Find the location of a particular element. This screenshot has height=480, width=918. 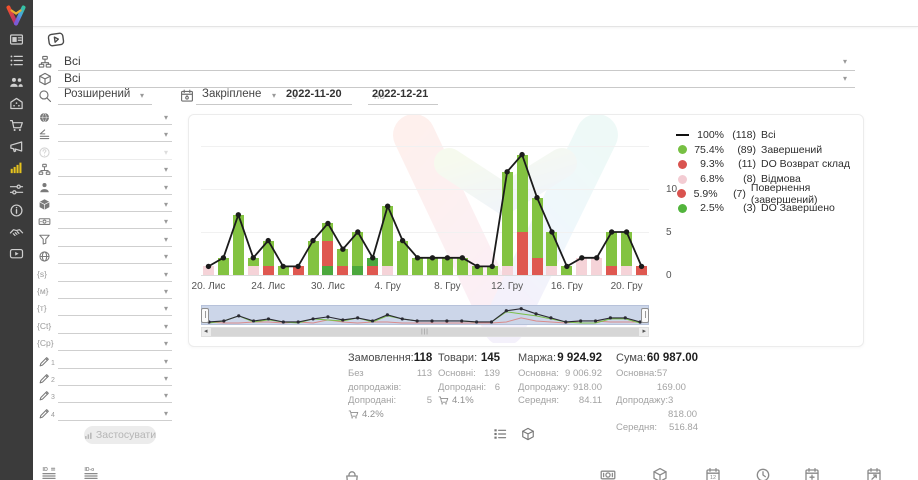

bar-12.12 is located at coordinates (507, 223).